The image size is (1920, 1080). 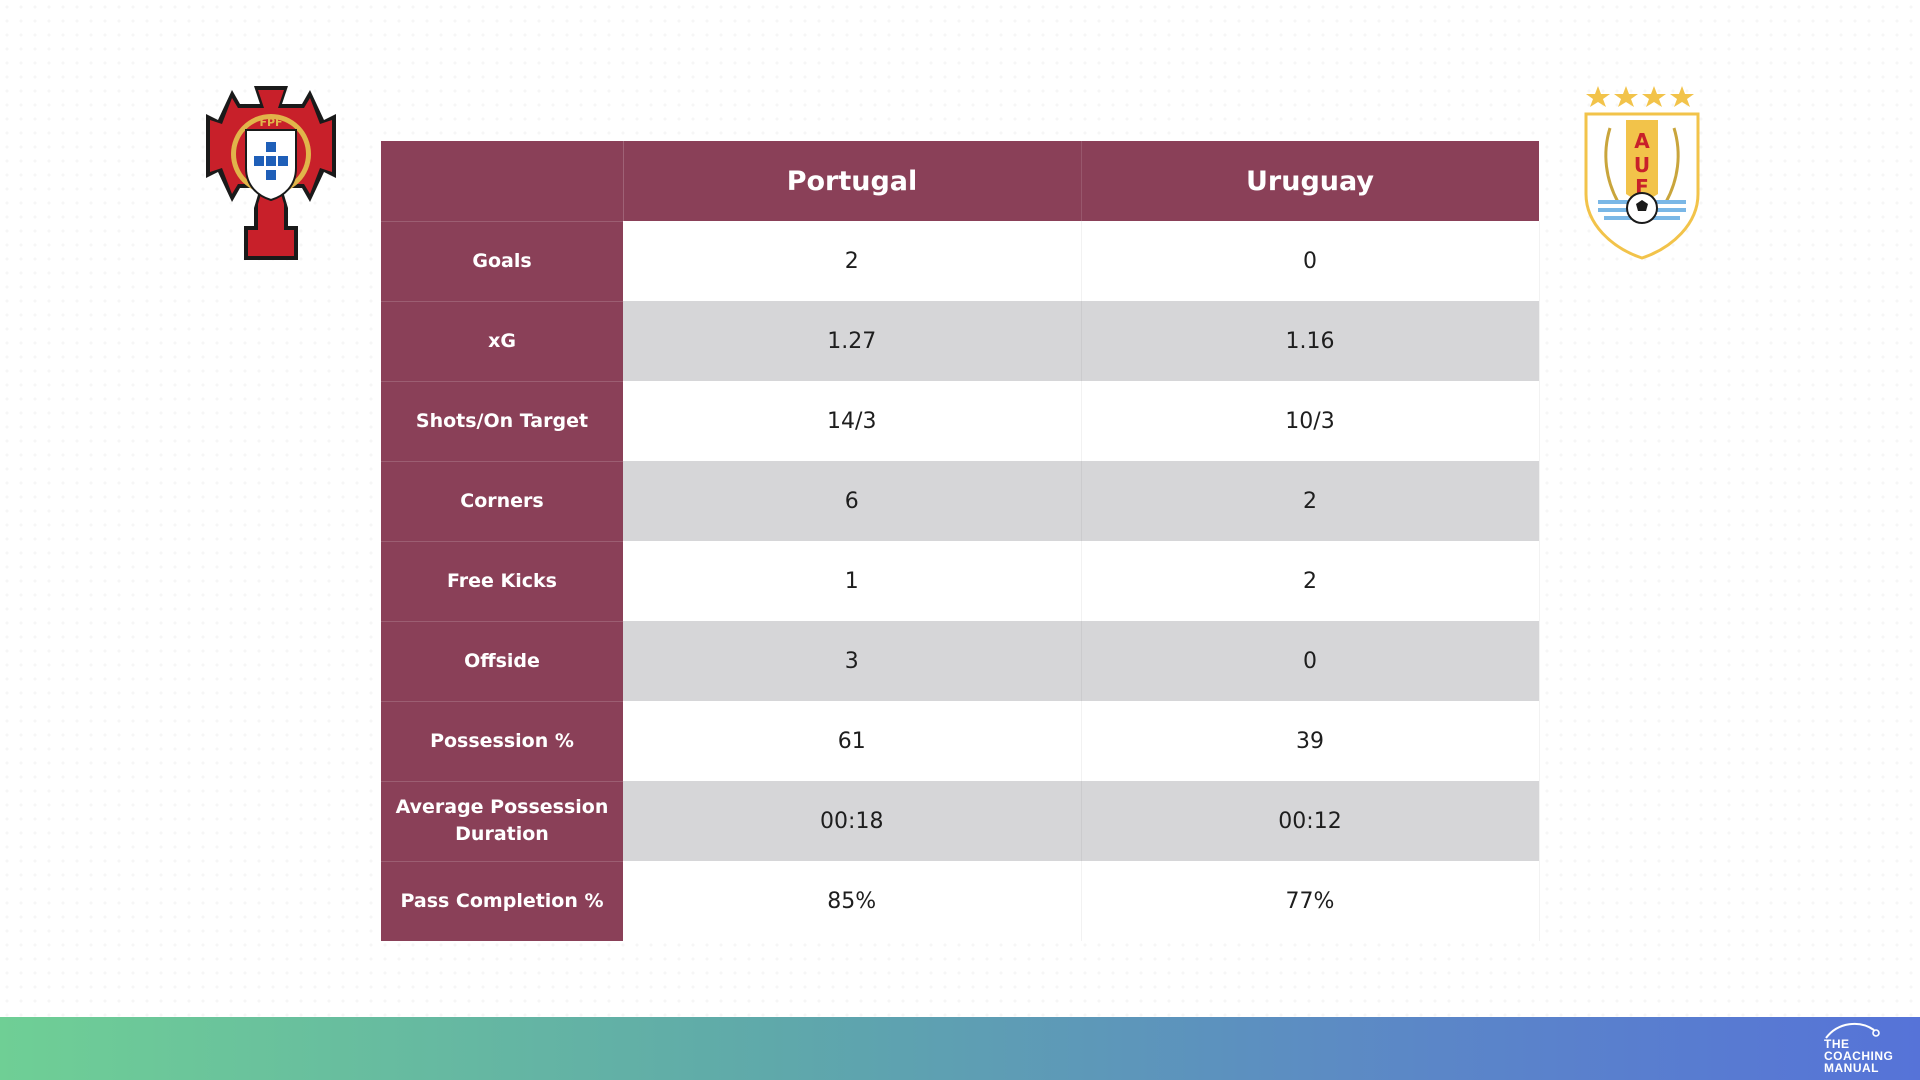 What do you see at coordinates (502, 420) in the screenshot?
I see `stat-label: Shots/On Target` at bounding box center [502, 420].